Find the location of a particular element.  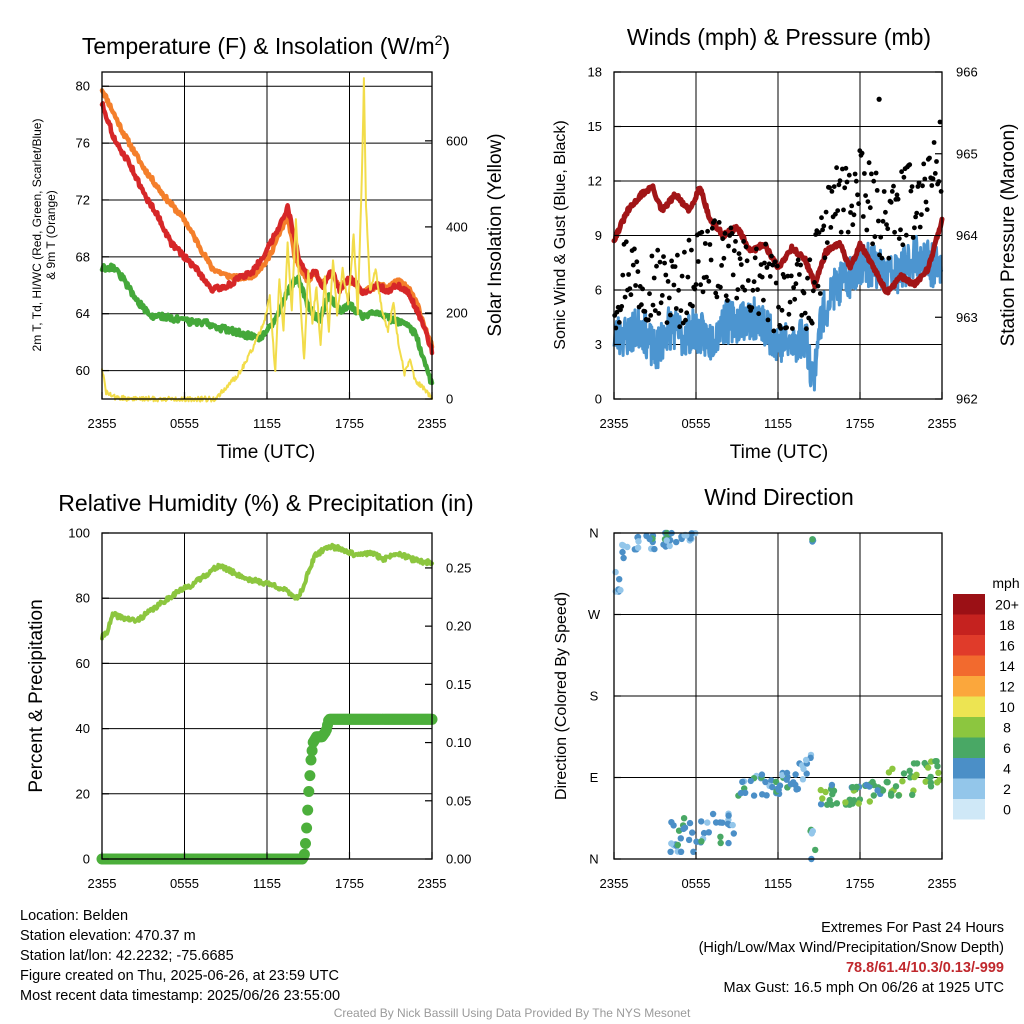

legend-label: 20+ is located at coordinates (1007, 604).